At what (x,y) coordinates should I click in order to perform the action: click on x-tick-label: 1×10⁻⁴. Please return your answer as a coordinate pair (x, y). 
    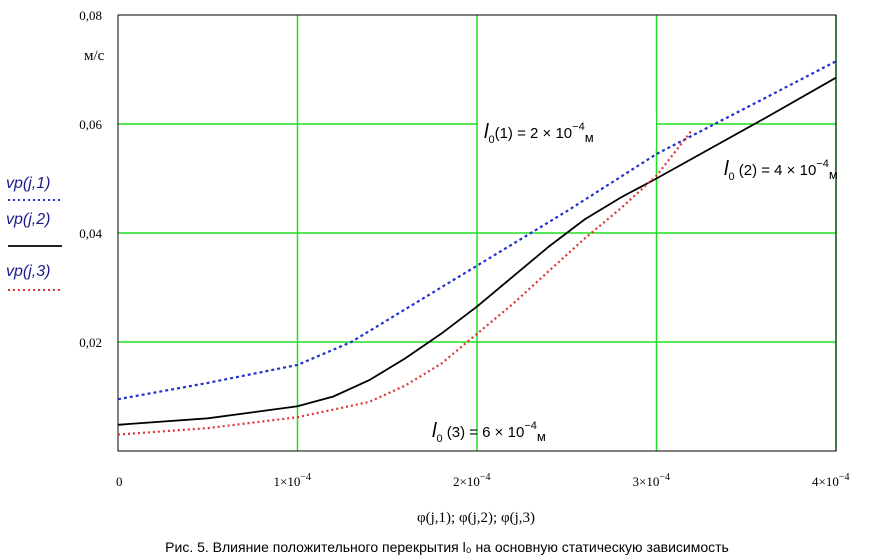
    Looking at the image, I should click on (292, 480).